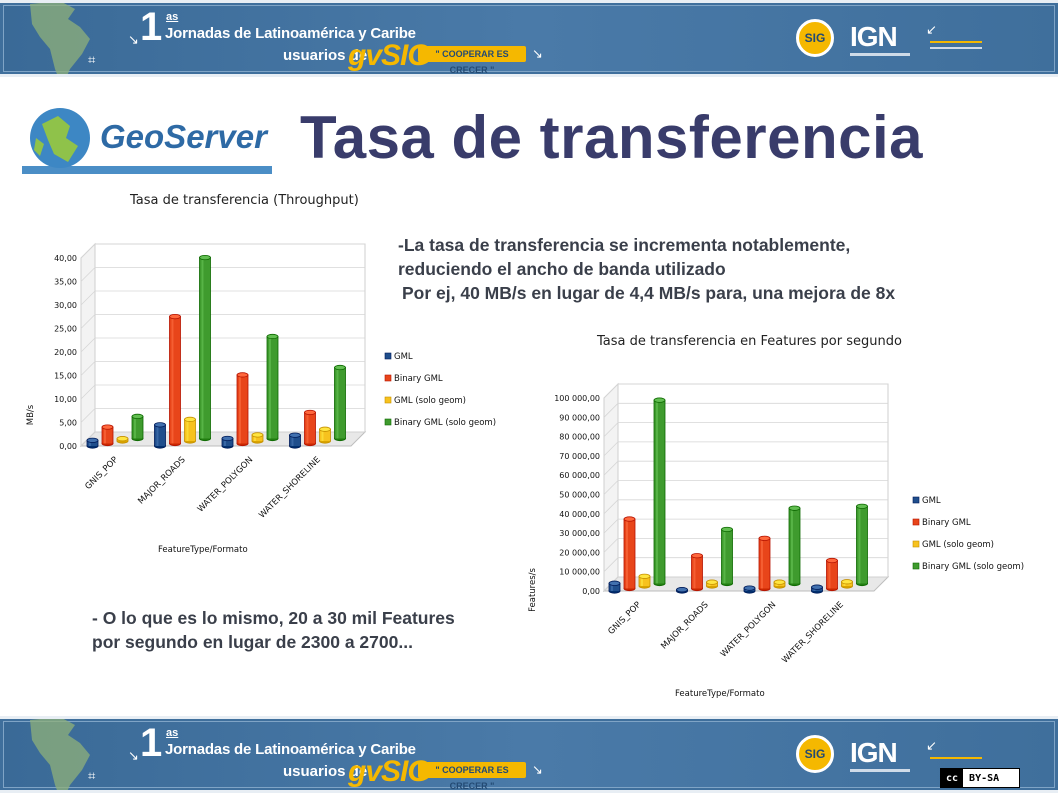 The height and width of the screenshot is (793, 1058). What do you see at coordinates (389, 771) in the screenshot?
I see `gvsig-logo: gvSIG` at bounding box center [389, 771].